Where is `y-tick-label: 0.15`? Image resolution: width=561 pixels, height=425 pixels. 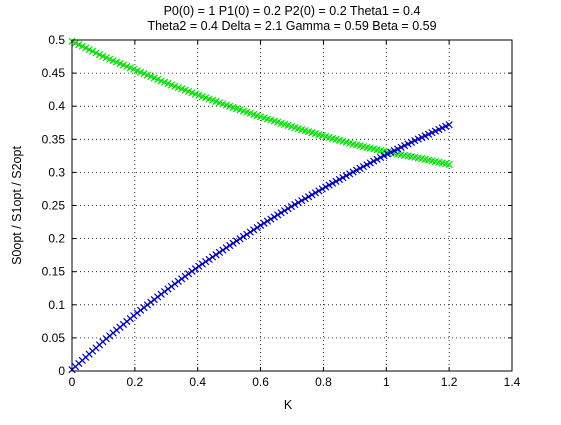 y-tick-label: 0.15 is located at coordinates (54, 272).